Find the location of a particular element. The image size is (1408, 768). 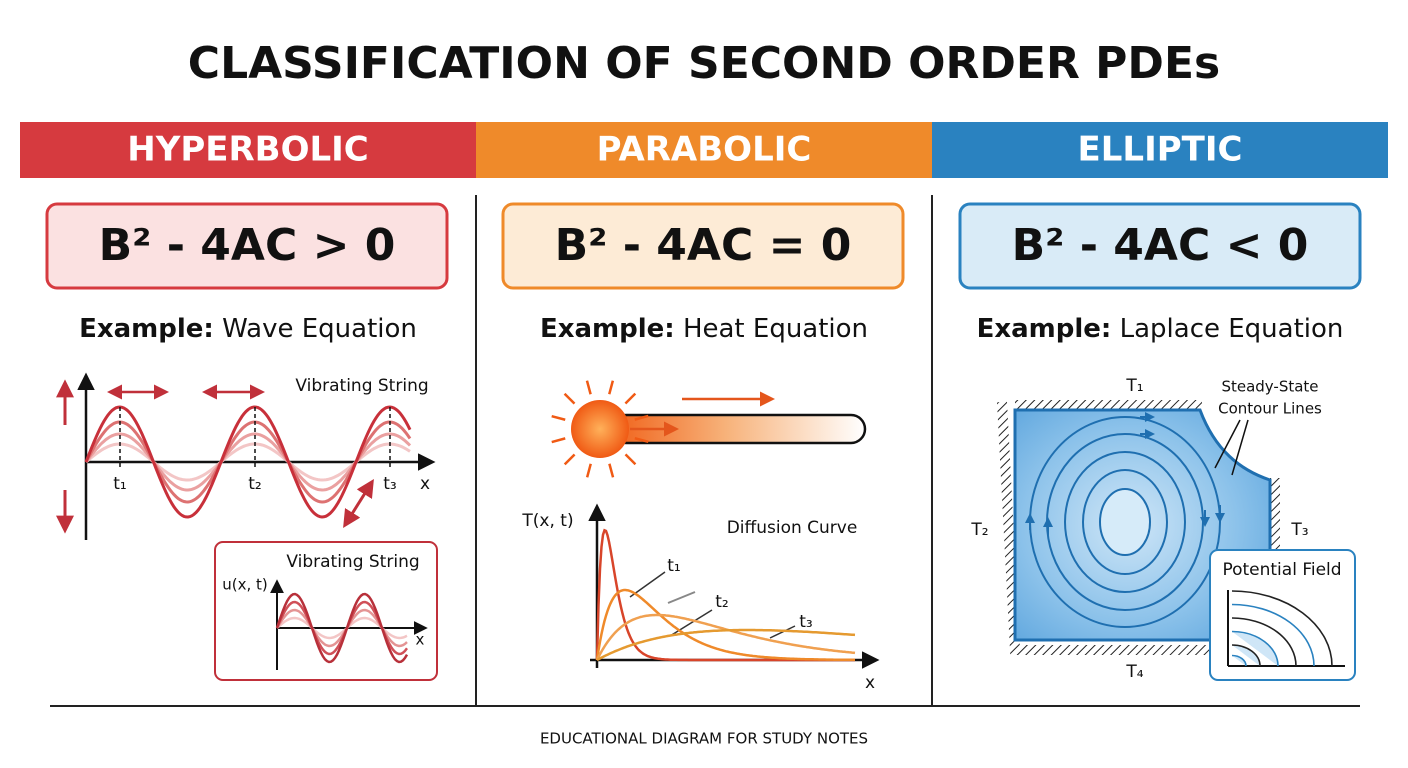

inset-box is located at coordinates (326, 611).